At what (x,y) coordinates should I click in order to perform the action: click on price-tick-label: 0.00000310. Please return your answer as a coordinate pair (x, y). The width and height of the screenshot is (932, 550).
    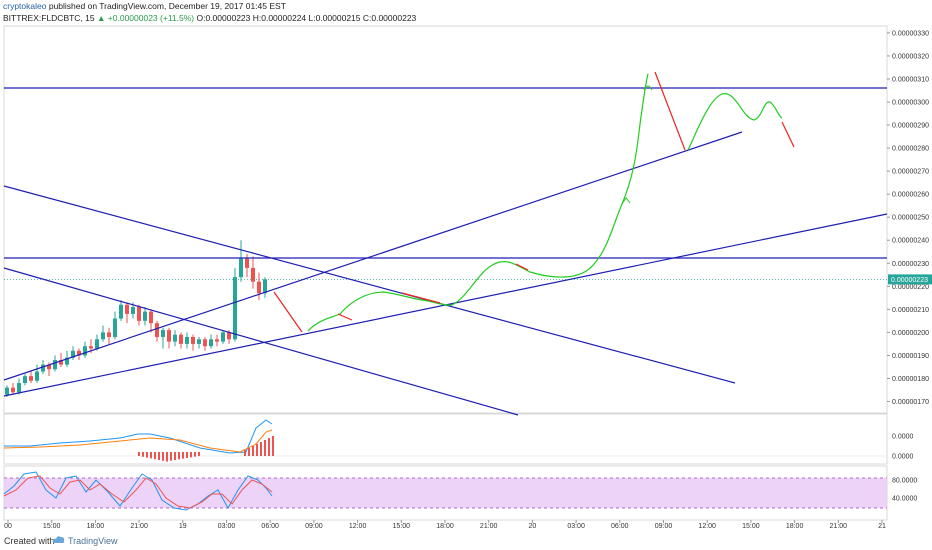
    Looking at the image, I should click on (910, 79).